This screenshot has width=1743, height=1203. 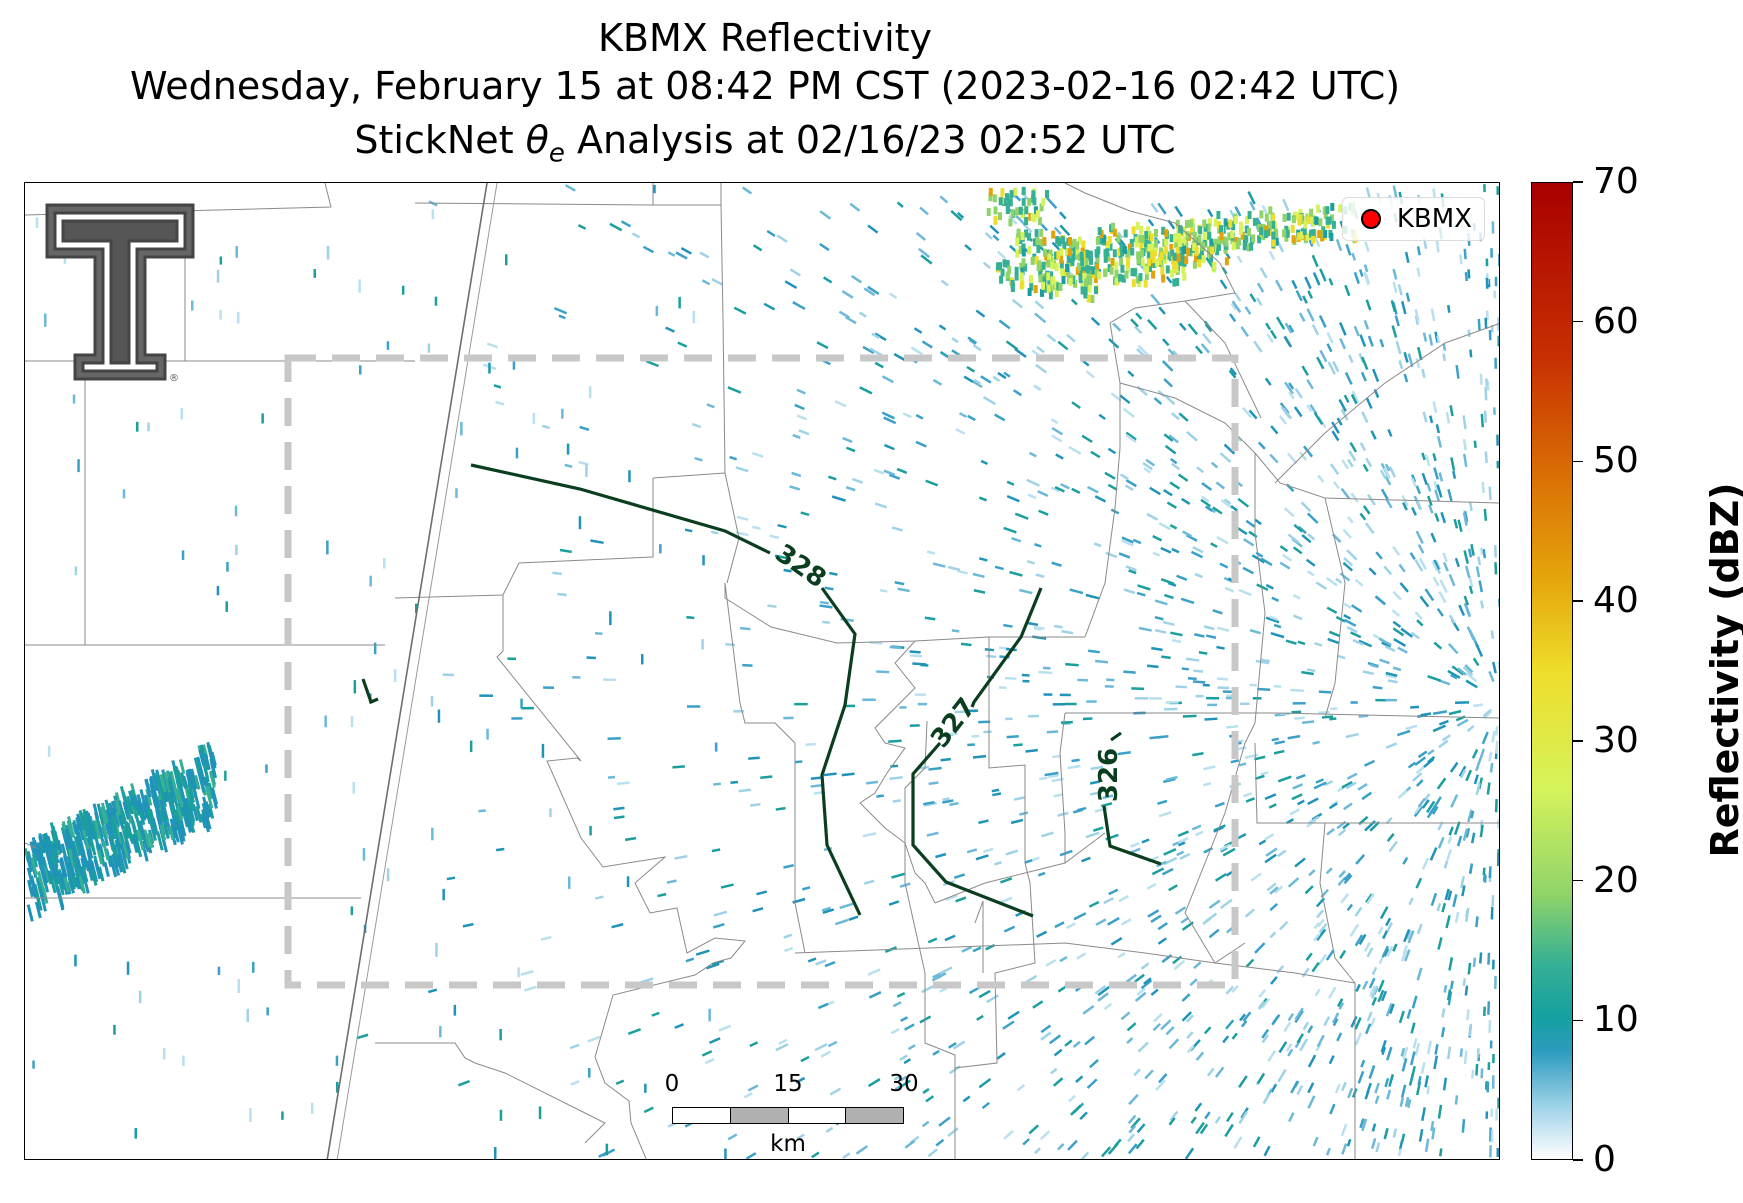 What do you see at coordinates (1616, 321) in the screenshot?
I see `colorbar-tick-label: 60` at bounding box center [1616, 321].